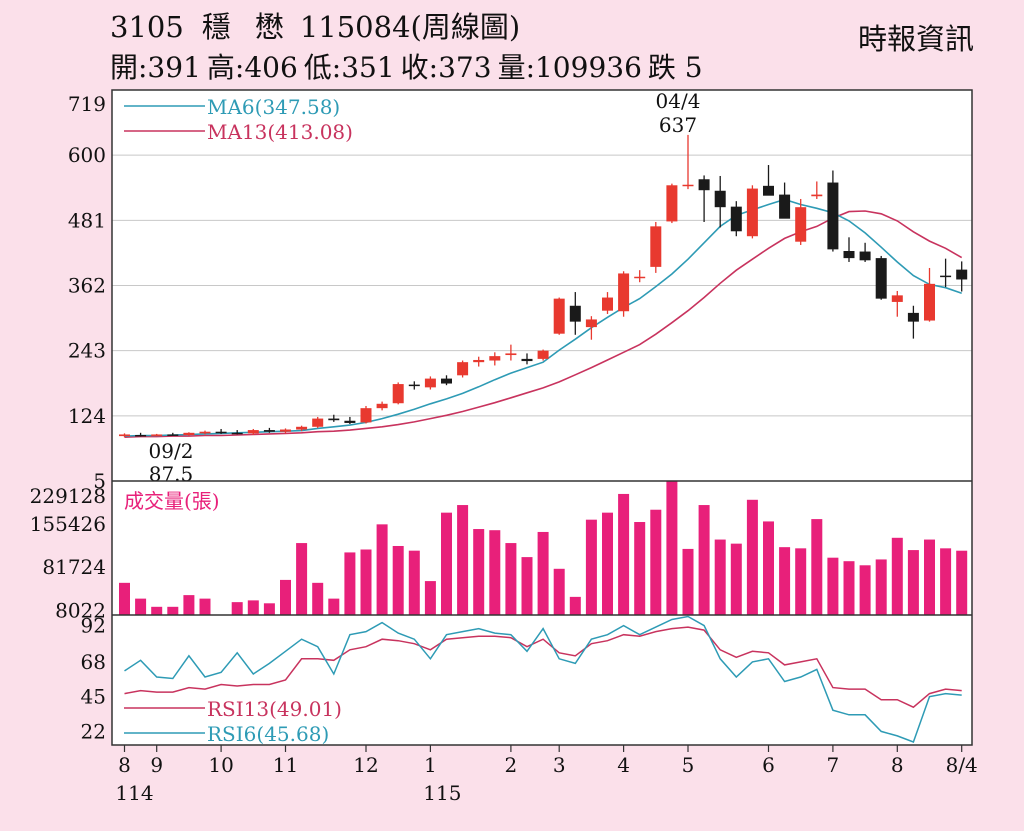 This screenshot has width=1024, height=831. What do you see at coordinates (220, 765) in the screenshot?
I see `x-tick-label: 10` at bounding box center [220, 765].